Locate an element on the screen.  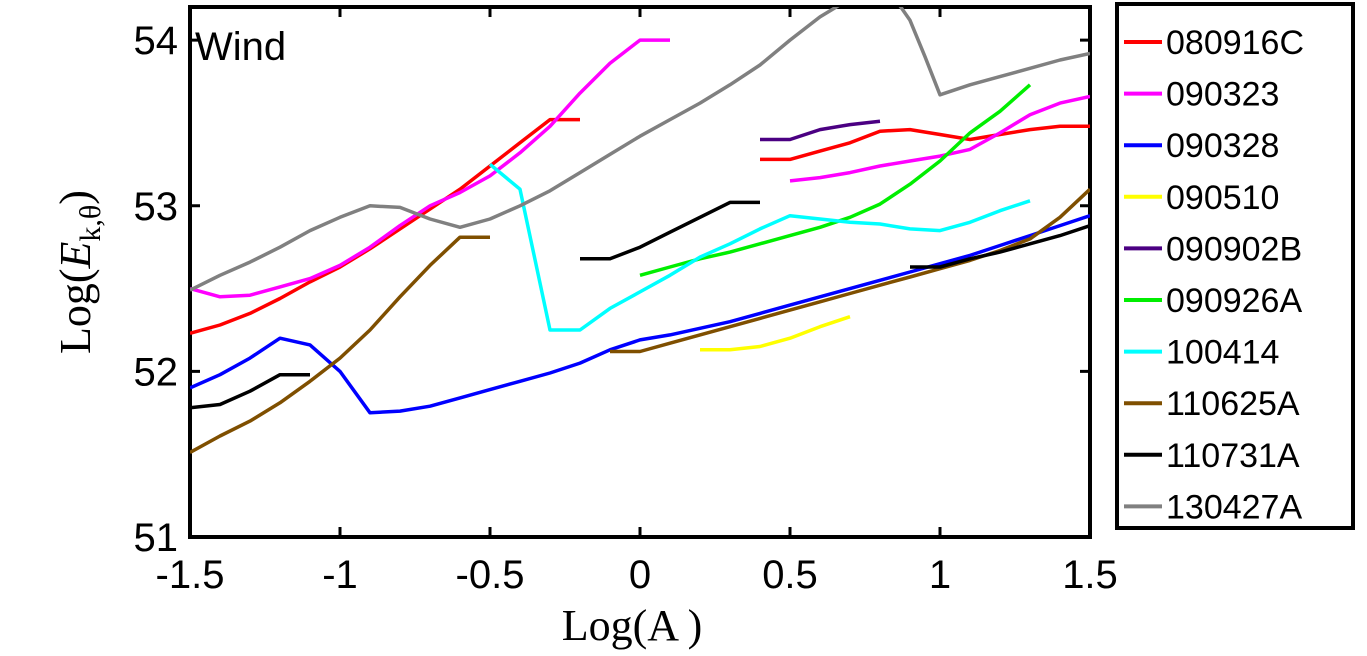
annotation-wind: Wind is located at coordinates (240, 47).